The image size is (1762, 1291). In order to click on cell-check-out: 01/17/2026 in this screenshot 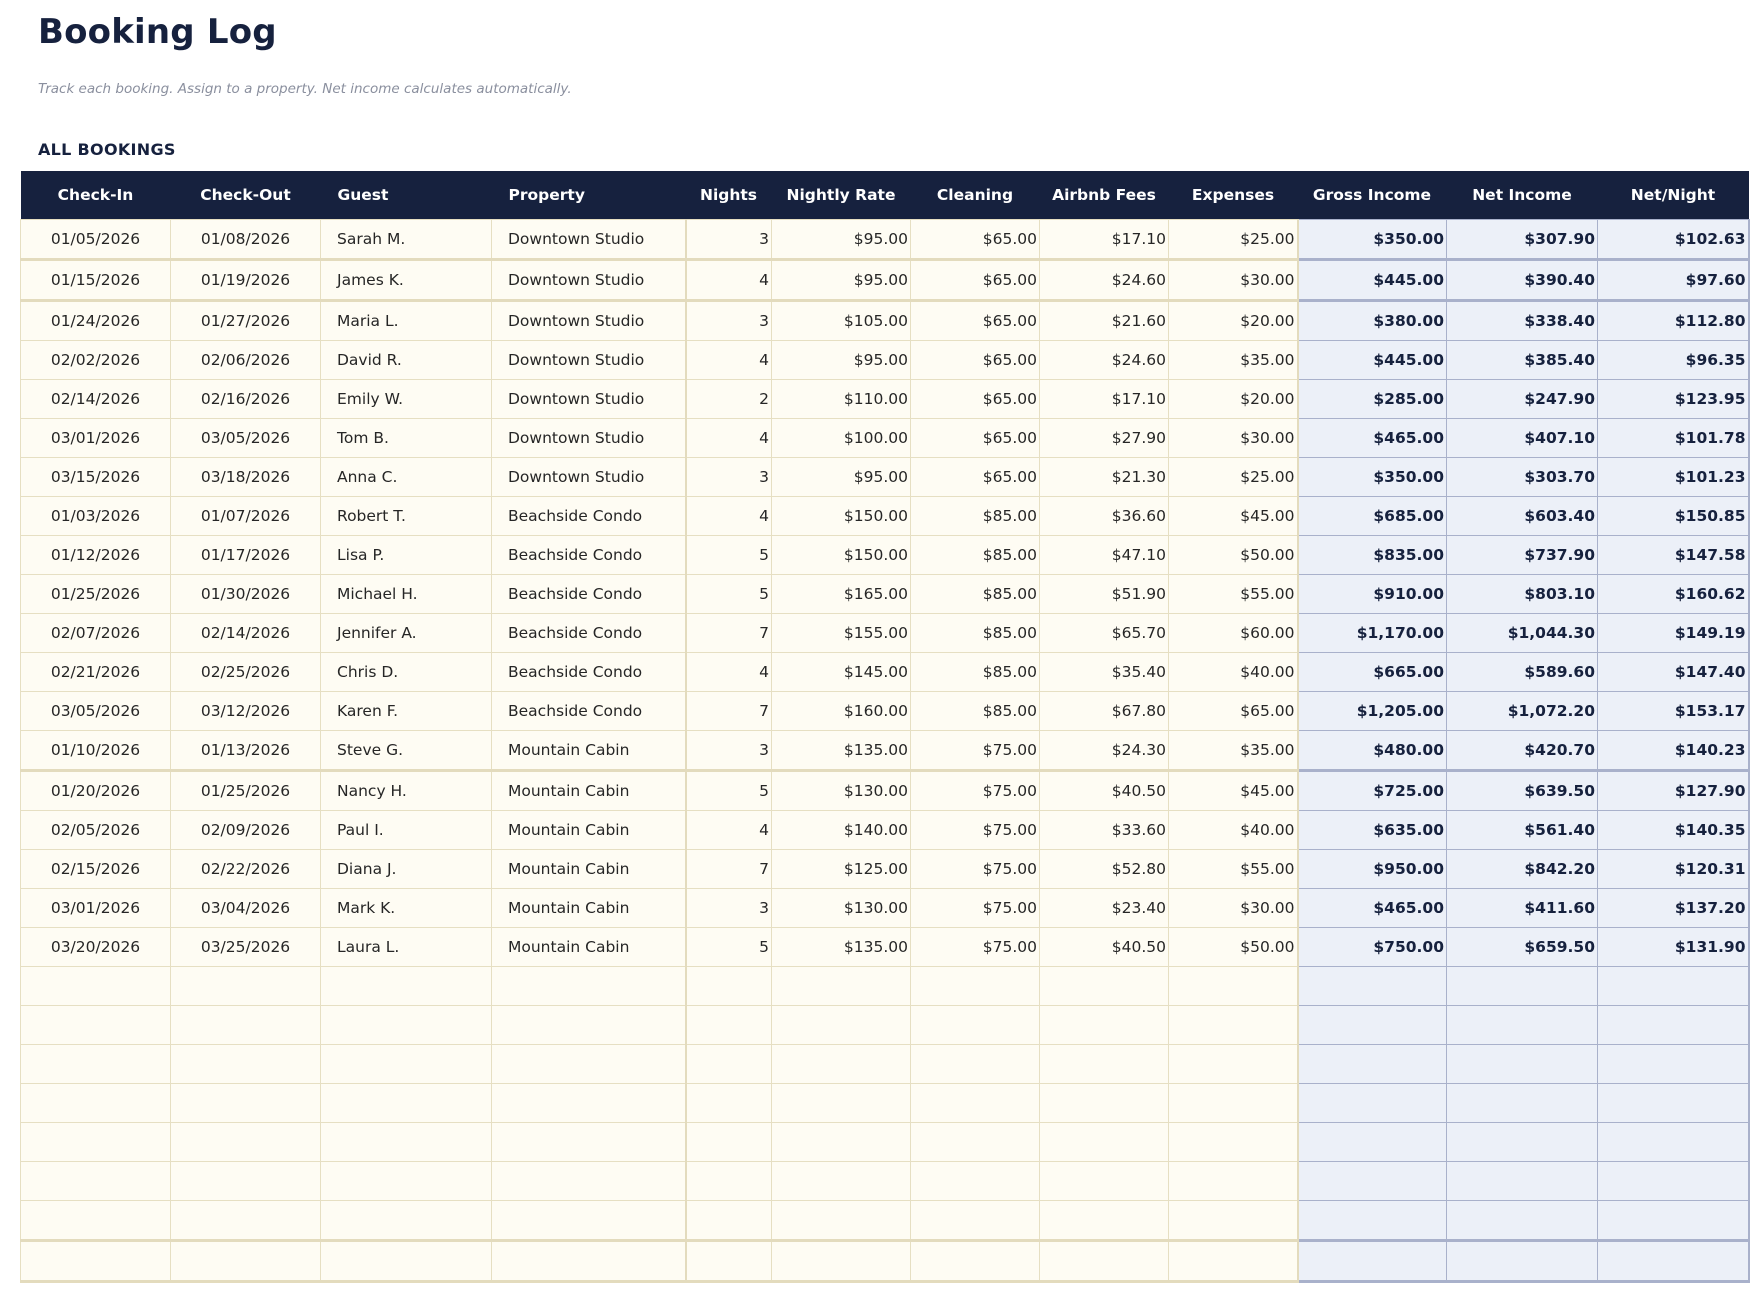, I will do `click(245, 555)`.